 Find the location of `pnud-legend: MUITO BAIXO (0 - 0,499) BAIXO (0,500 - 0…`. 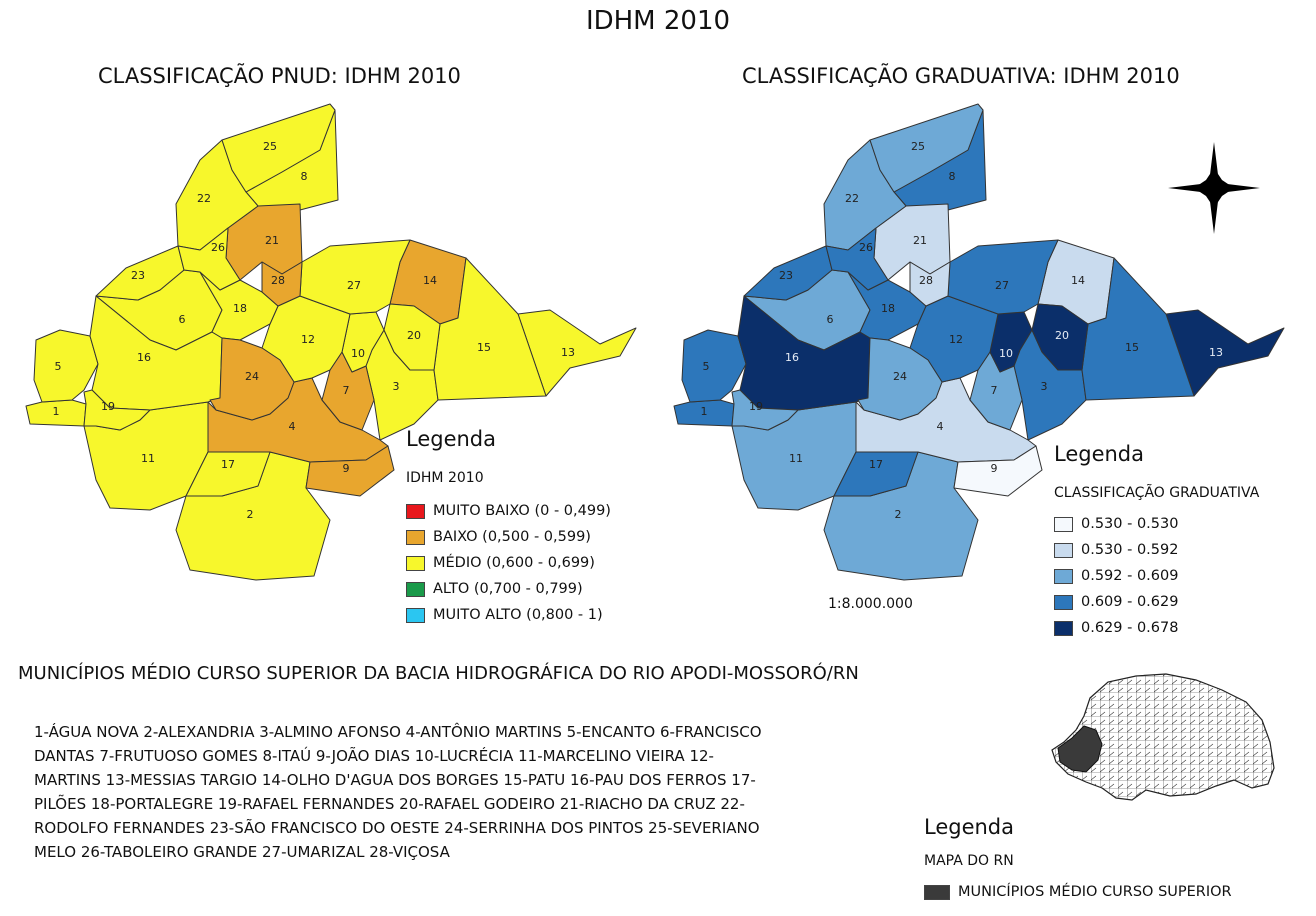

pnud-legend: MUITO BAIXO (0 - 0,499) BAIXO (0,500 - 0… is located at coordinates (508, 563).